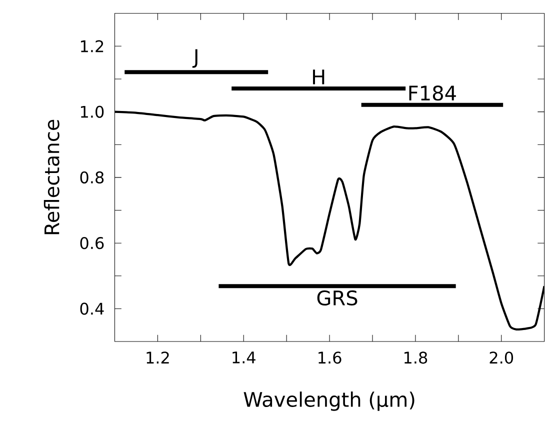 The image size is (547, 423). What do you see at coordinates (92, 243) in the screenshot?
I see `y-tick-label: 0.6` at bounding box center [92, 243].